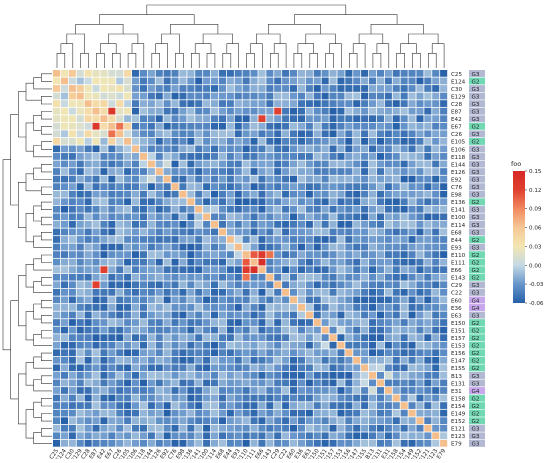 The width and height of the screenshot is (550, 463). Describe the element at coordinates (476, 415) in the screenshot. I see `group-label: G2` at that location.